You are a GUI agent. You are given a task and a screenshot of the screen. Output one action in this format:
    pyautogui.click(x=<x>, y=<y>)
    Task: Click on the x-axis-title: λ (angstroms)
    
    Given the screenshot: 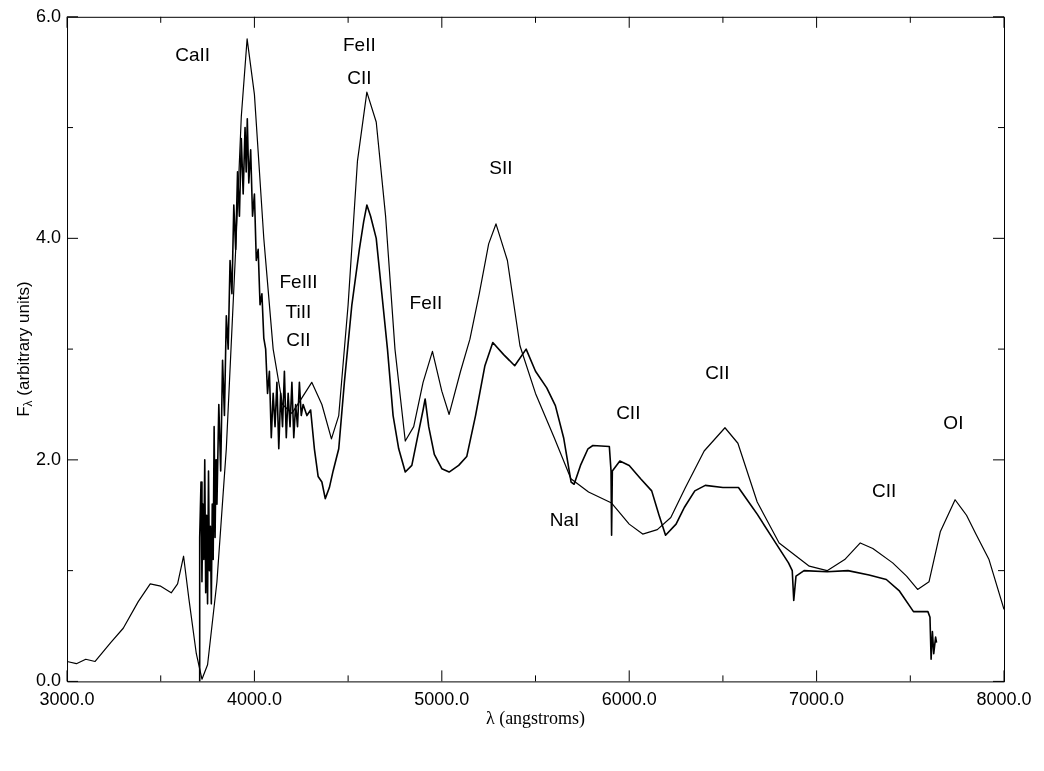 What is the action you would take?
    pyautogui.click(x=535, y=719)
    